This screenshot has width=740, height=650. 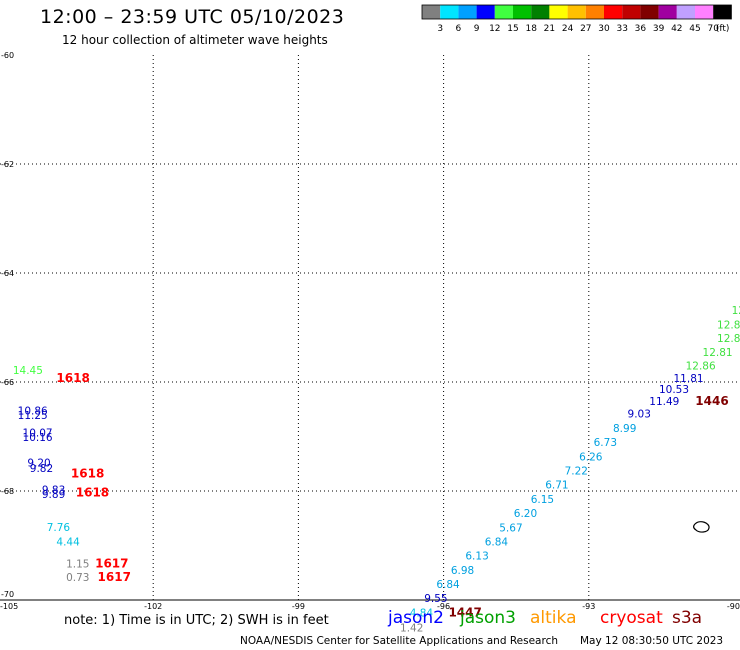 What do you see at coordinates (659, 29) in the screenshot?
I see `colorbar-label: 39` at bounding box center [659, 29].